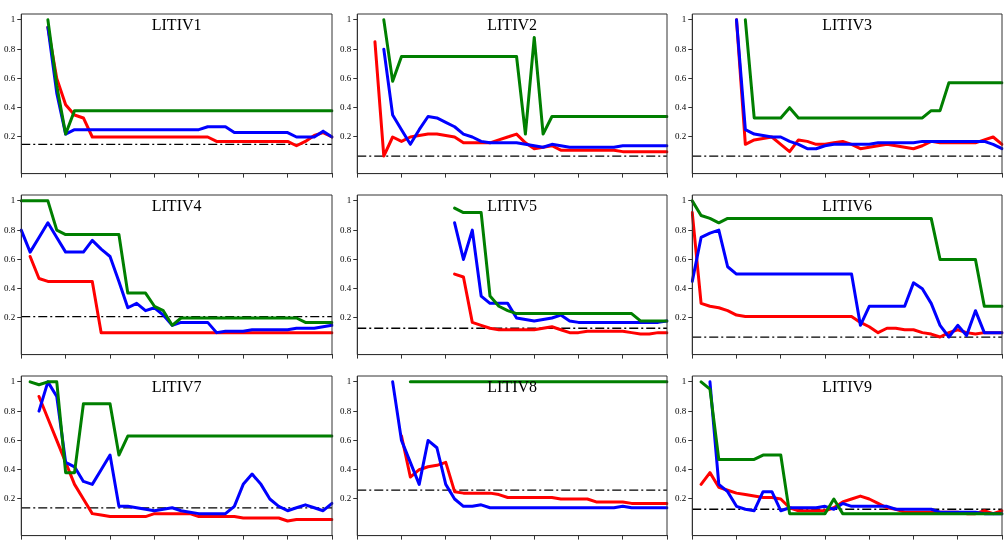 The height and width of the screenshot is (543, 1006). I want to click on chart-title: LITIV5, so click(512, 206).